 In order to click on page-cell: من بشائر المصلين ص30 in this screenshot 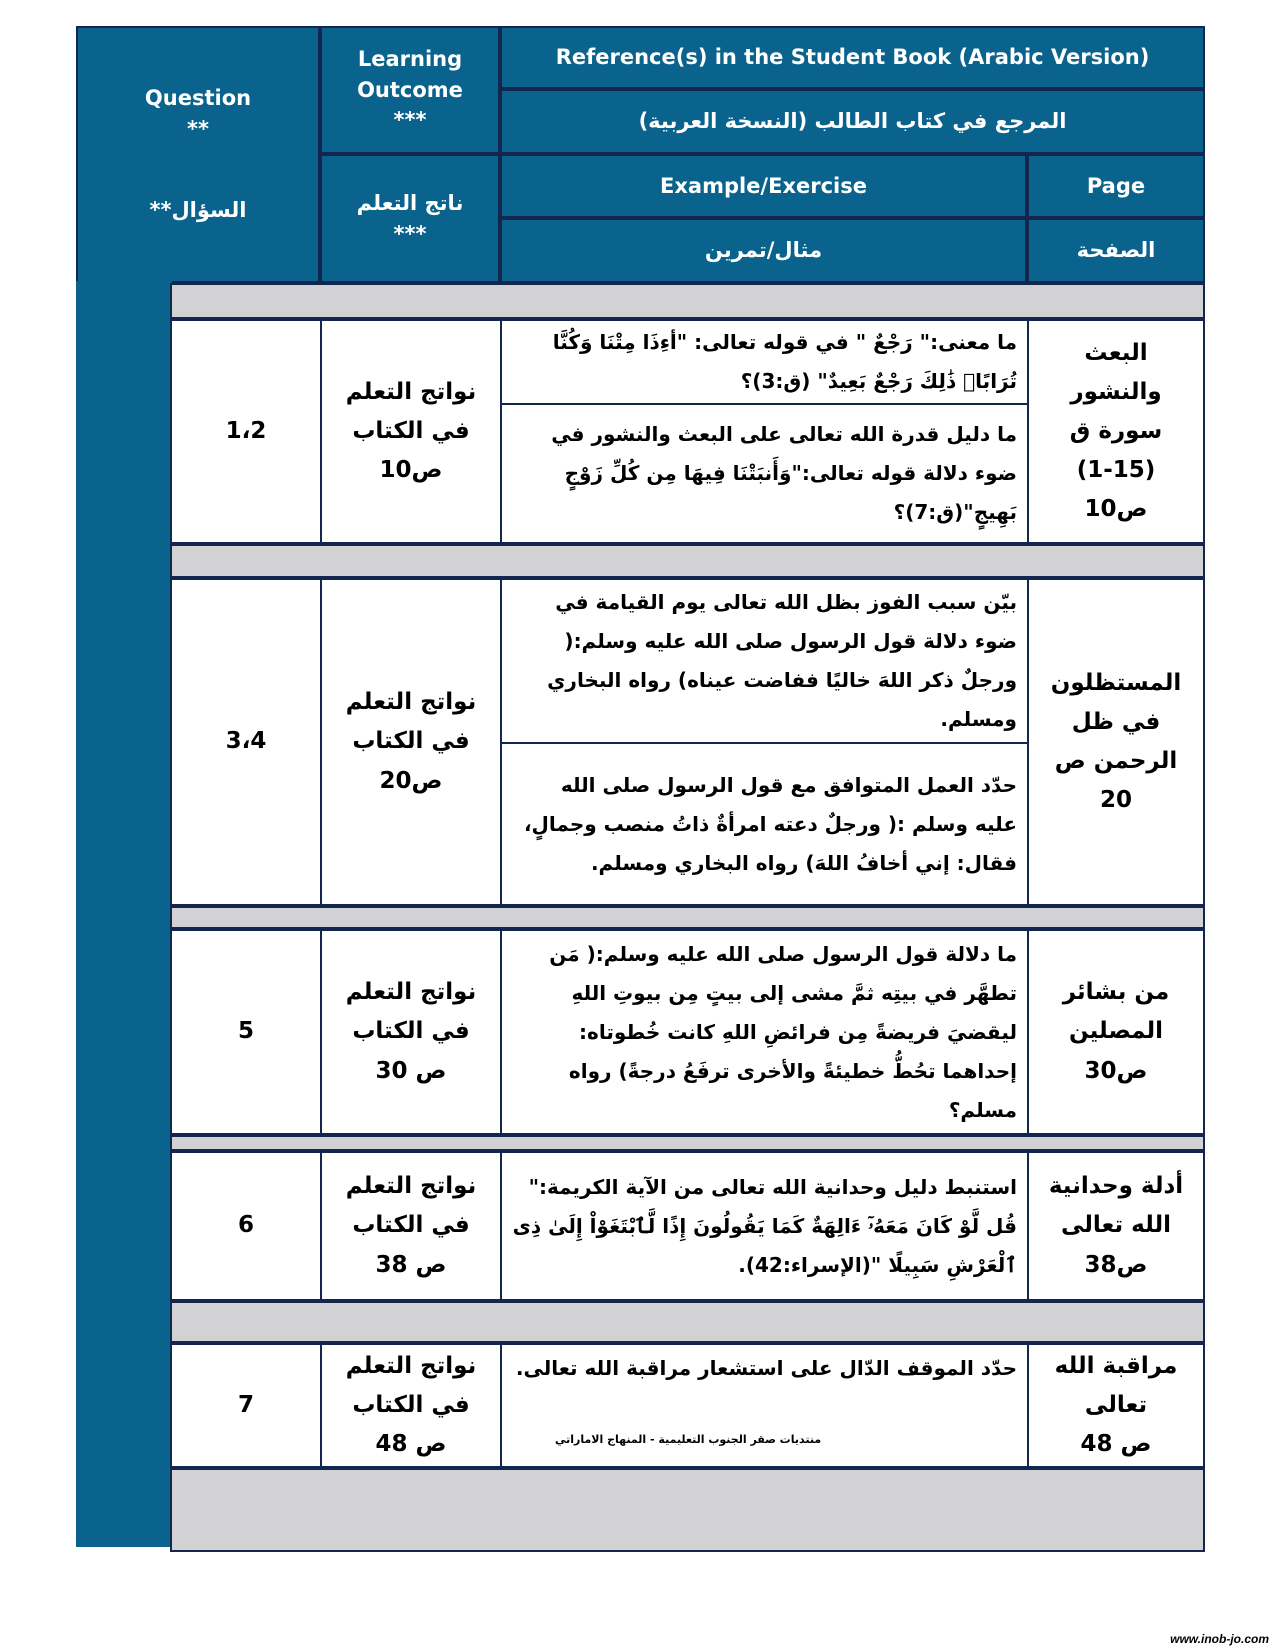, I will do `click(1116, 1032)`.